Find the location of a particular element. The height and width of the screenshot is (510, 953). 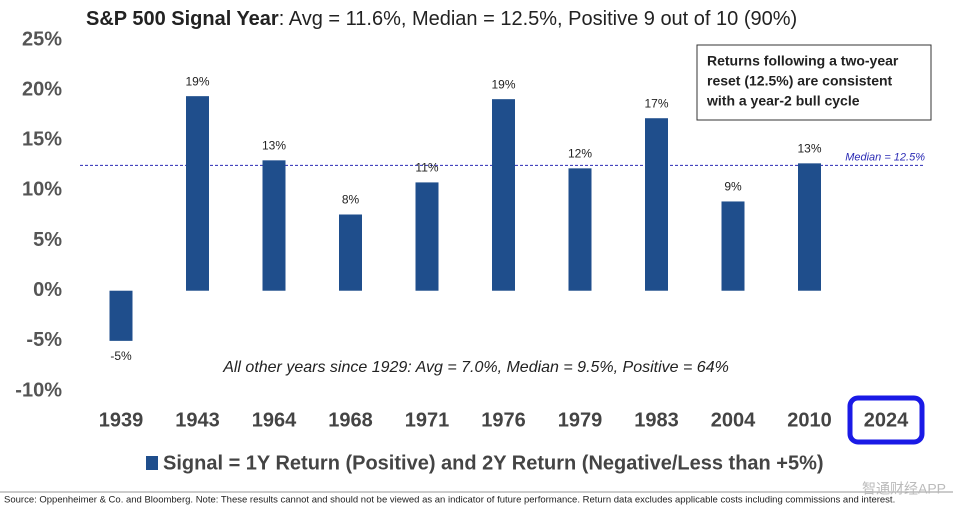

callout-line: reset (12.5%) are consistent is located at coordinates (800, 81).